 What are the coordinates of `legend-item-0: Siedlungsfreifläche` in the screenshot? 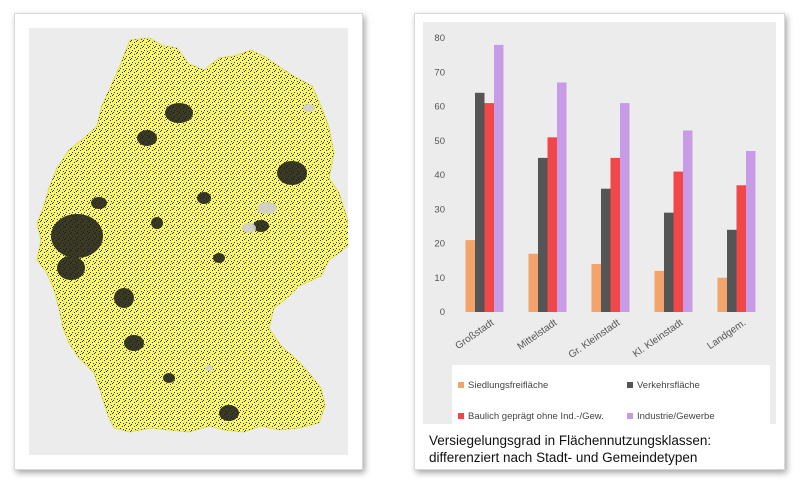 It's located at (503, 385).